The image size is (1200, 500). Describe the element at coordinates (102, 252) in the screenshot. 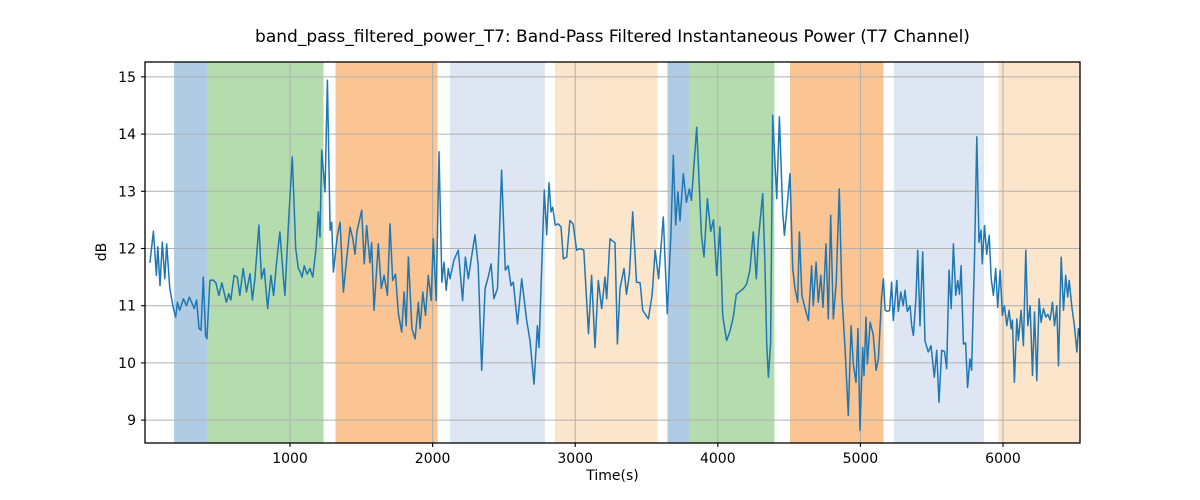

I see `y-axis-label: dB` at that location.